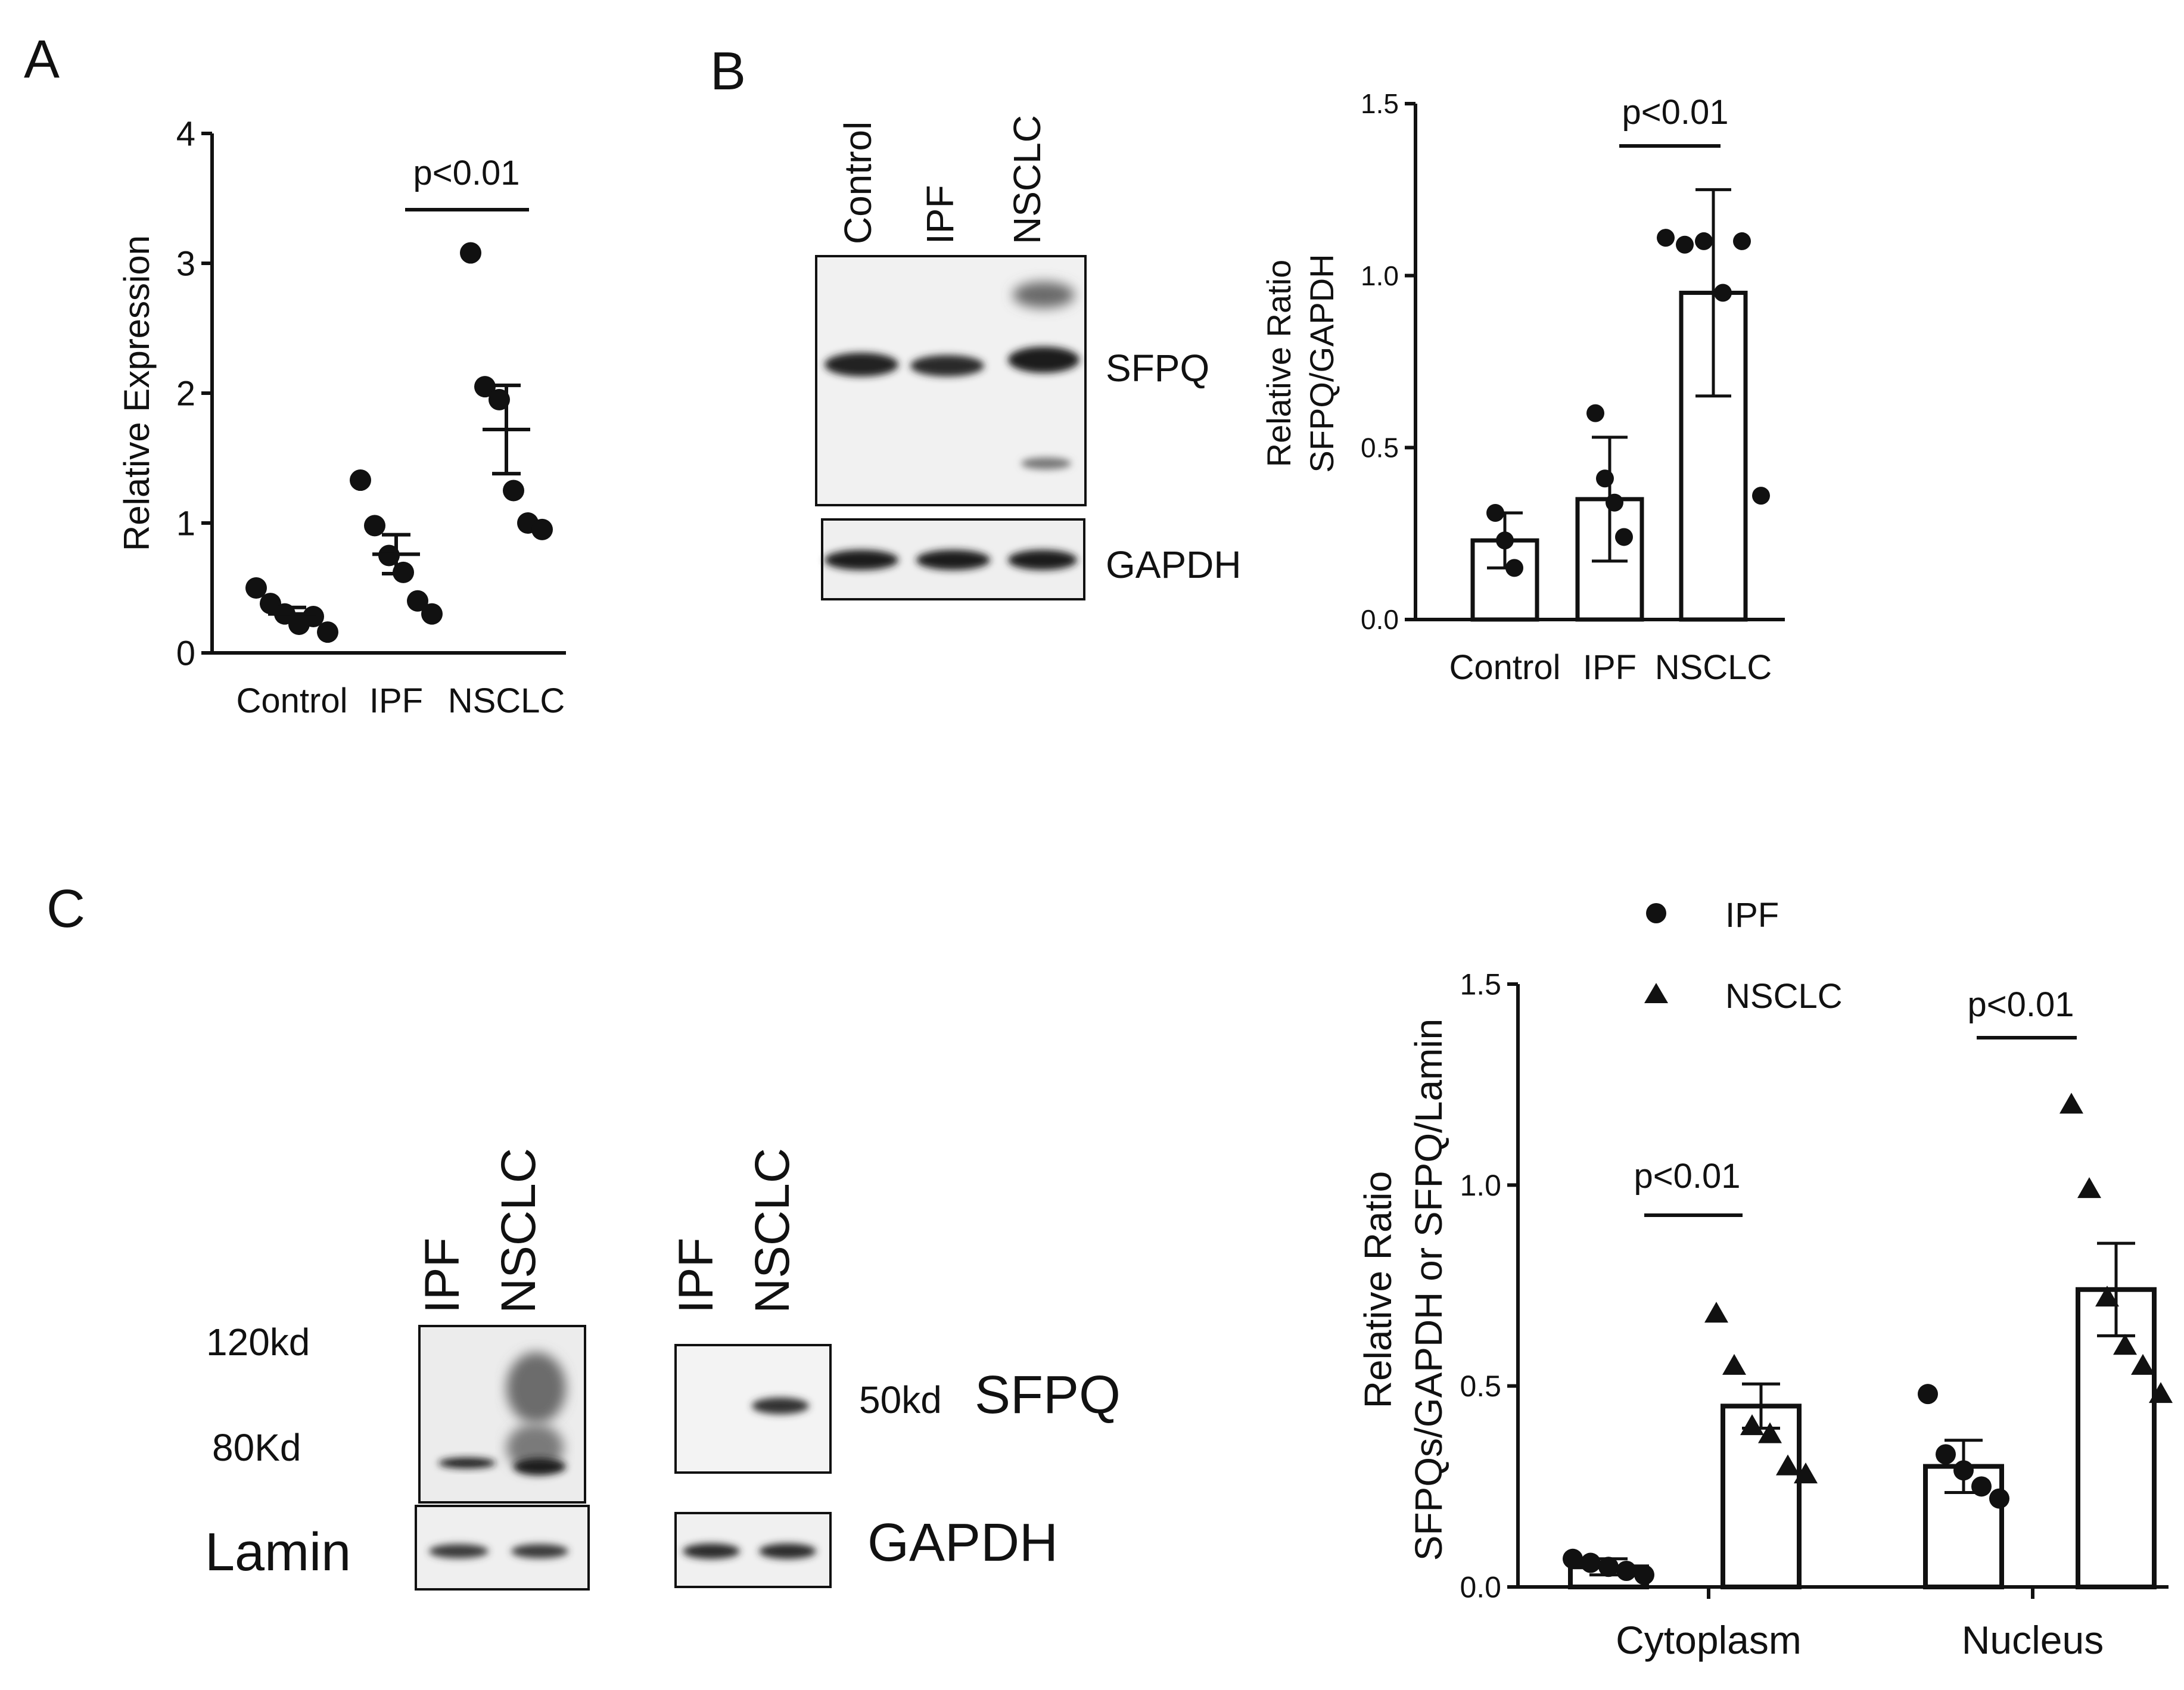 Image resolution: width=2184 pixels, height=1690 pixels. Describe the element at coordinates (396, 700) in the screenshot. I see `panel-a-x-tick-label: IPF` at that location.